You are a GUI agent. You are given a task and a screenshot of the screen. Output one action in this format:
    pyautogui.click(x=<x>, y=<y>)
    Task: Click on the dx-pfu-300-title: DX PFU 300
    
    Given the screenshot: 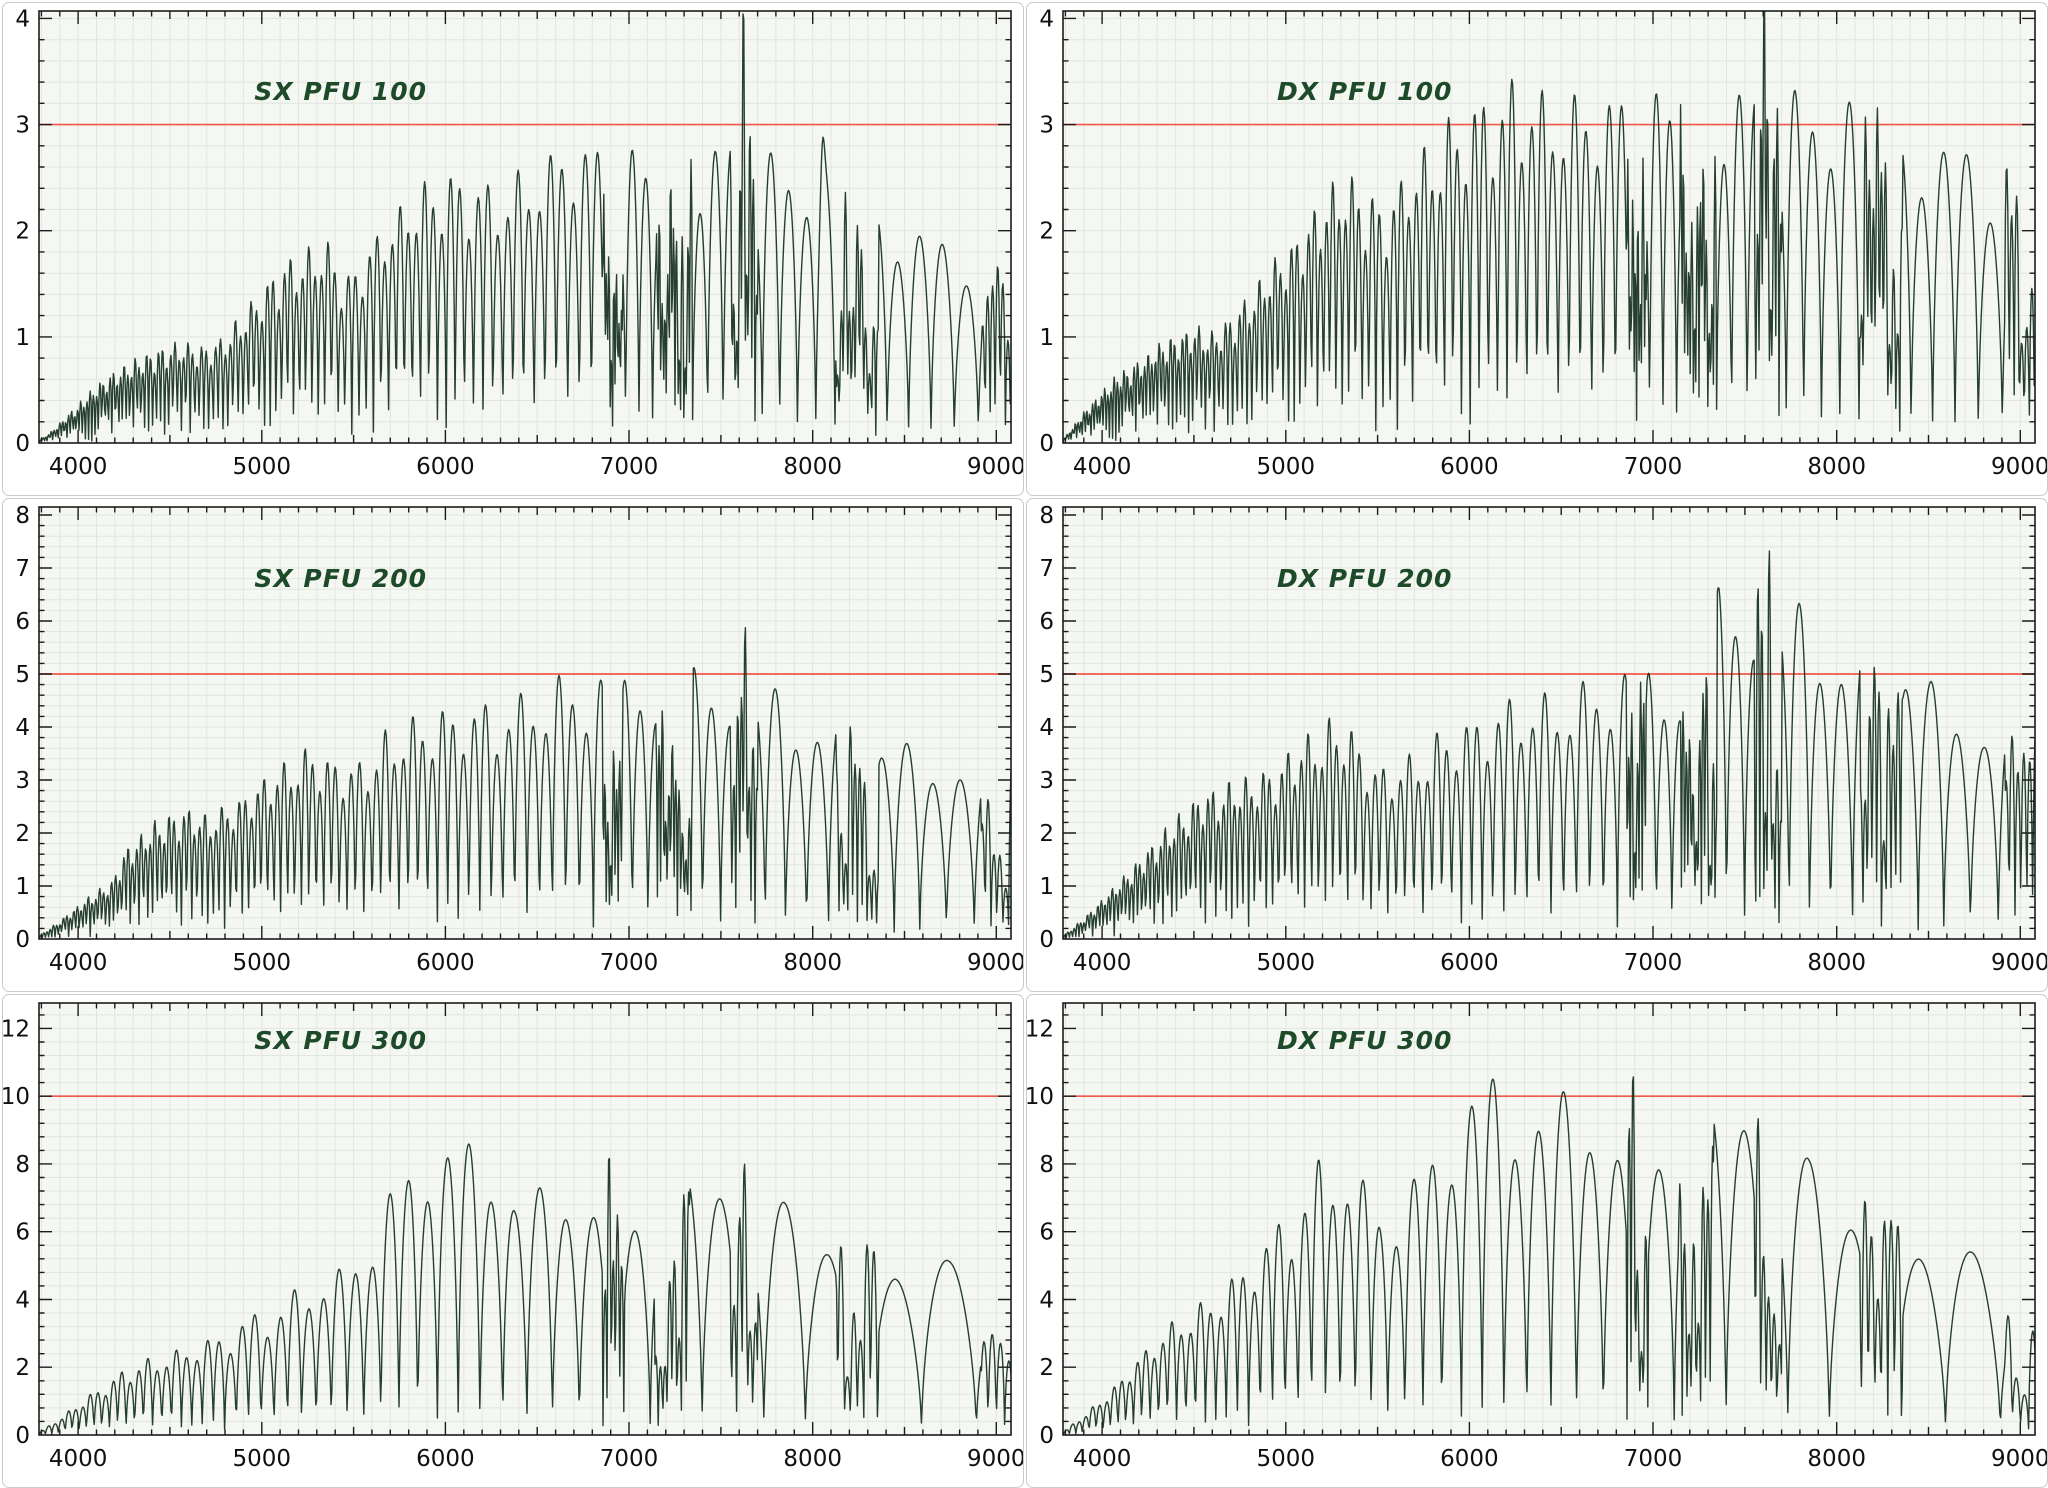 What is the action you would take?
    pyautogui.click(x=1365, y=1040)
    